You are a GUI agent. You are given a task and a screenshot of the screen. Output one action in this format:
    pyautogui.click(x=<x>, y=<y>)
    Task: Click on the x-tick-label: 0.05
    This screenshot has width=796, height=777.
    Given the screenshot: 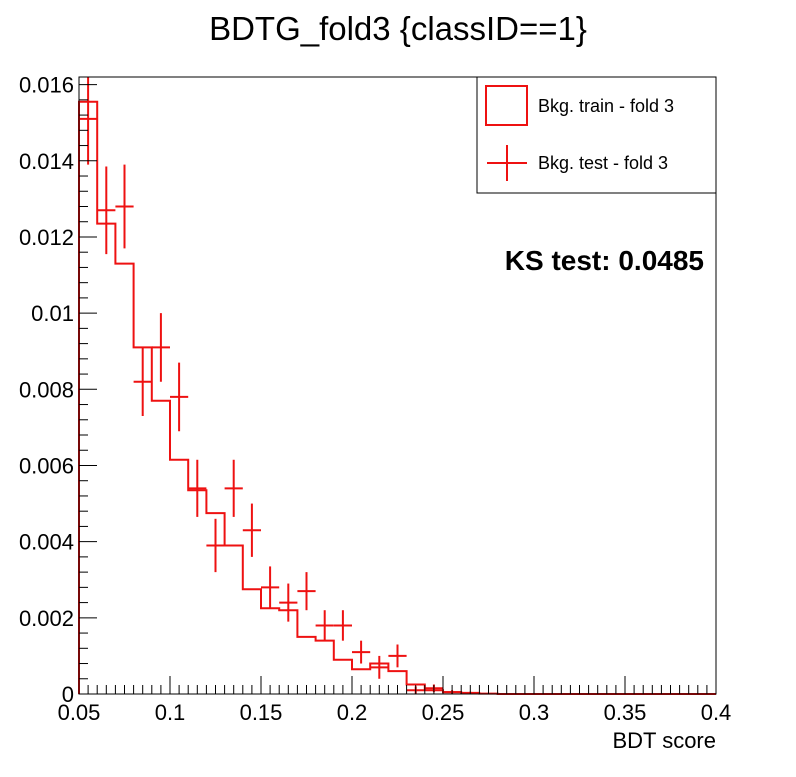 What is the action you would take?
    pyautogui.click(x=79, y=712)
    